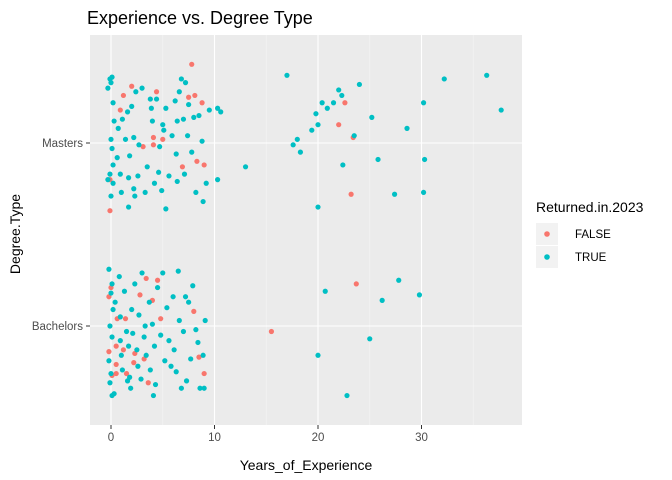 The height and width of the screenshot is (480, 672). Describe the element at coordinates (547, 234) in the screenshot. I see `legend-key-false` at that location.